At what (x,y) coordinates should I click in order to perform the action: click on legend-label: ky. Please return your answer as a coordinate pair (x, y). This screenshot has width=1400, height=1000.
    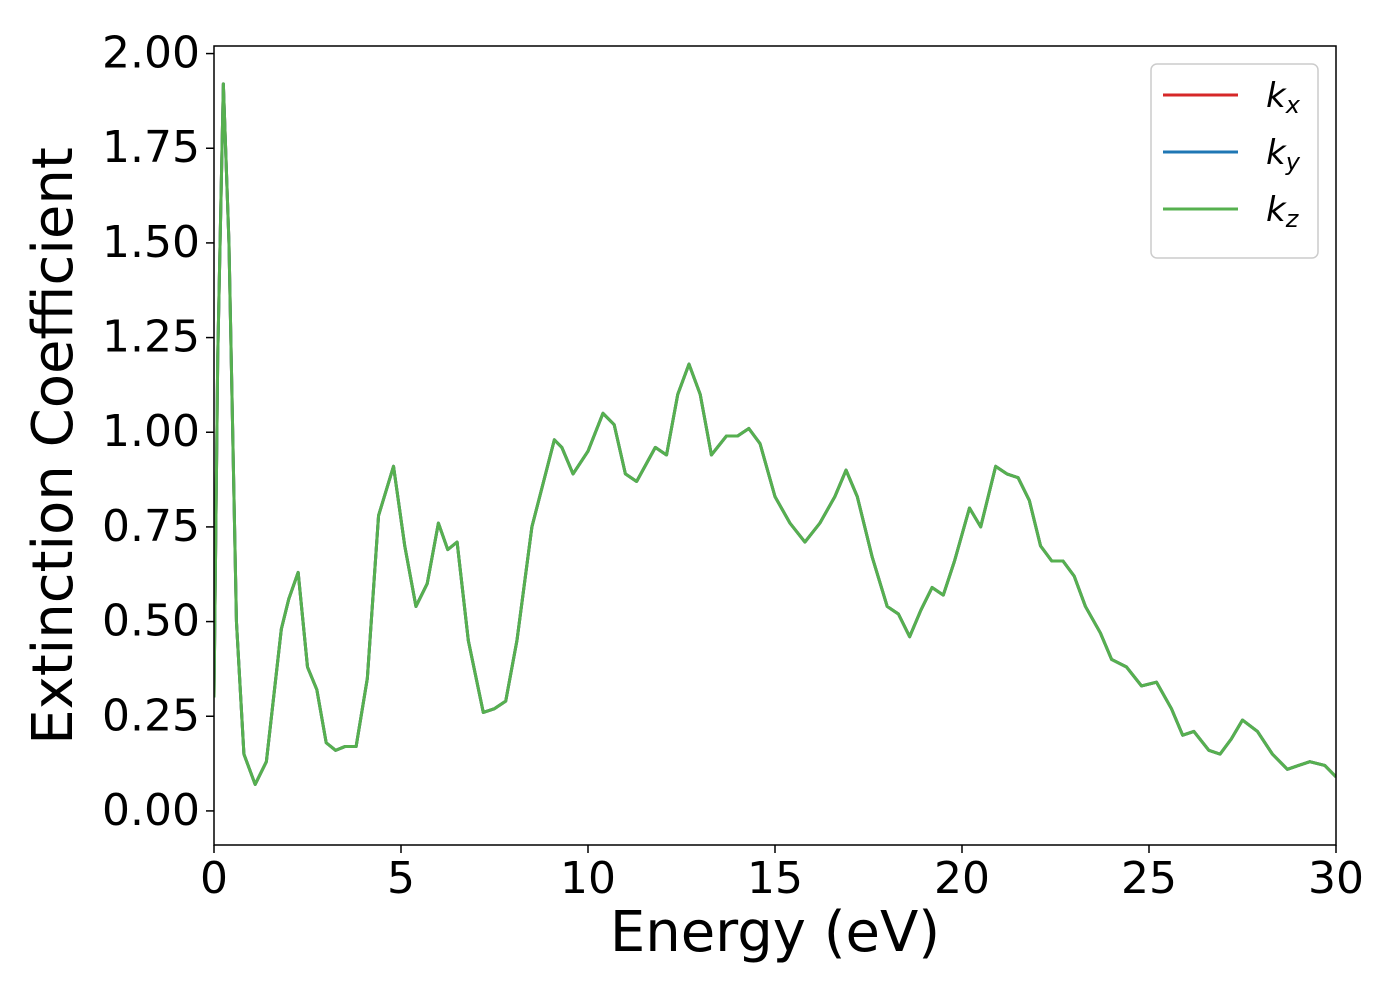
    Looking at the image, I should click on (1283, 155).